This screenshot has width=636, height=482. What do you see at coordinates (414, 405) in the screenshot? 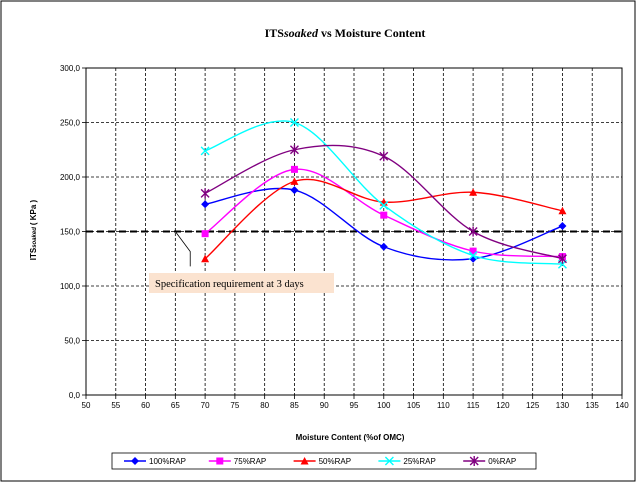
I see `x-tick-label: 105` at bounding box center [414, 405].